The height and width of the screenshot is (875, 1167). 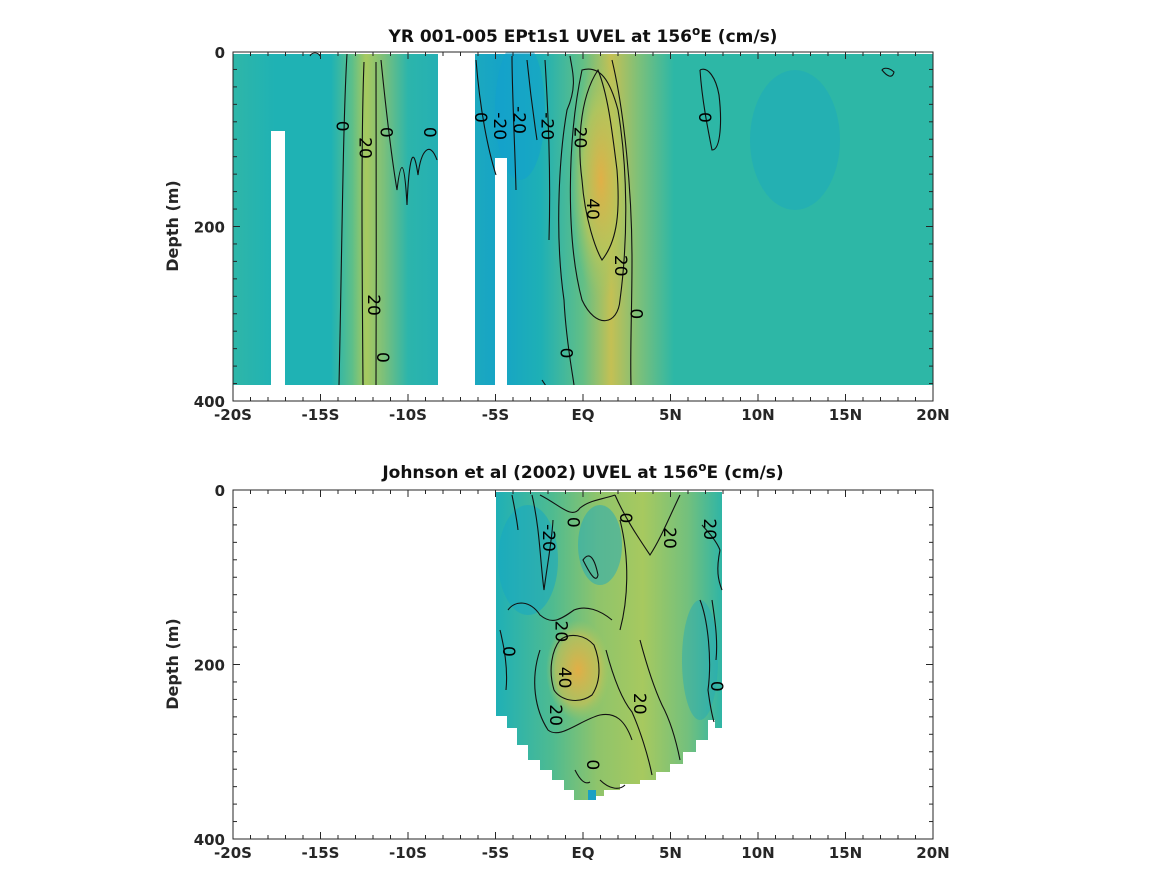 I want to click on top-y-tick-label: 200, so click(x=209, y=228).